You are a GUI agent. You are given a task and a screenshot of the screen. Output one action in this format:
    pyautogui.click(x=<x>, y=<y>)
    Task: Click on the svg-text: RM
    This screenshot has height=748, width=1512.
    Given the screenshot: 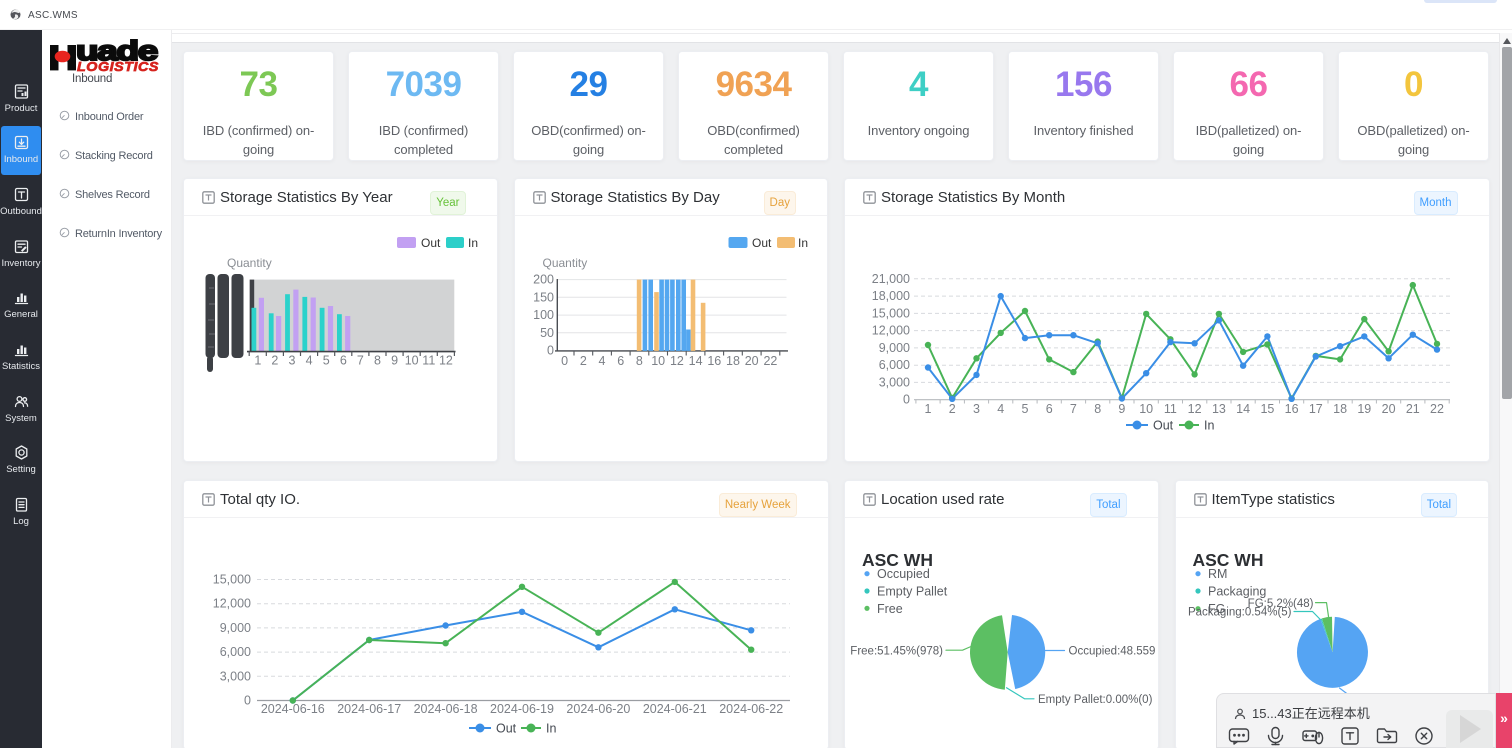 What is the action you would take?
    pyautogui.click(x=1217, y=574)
    